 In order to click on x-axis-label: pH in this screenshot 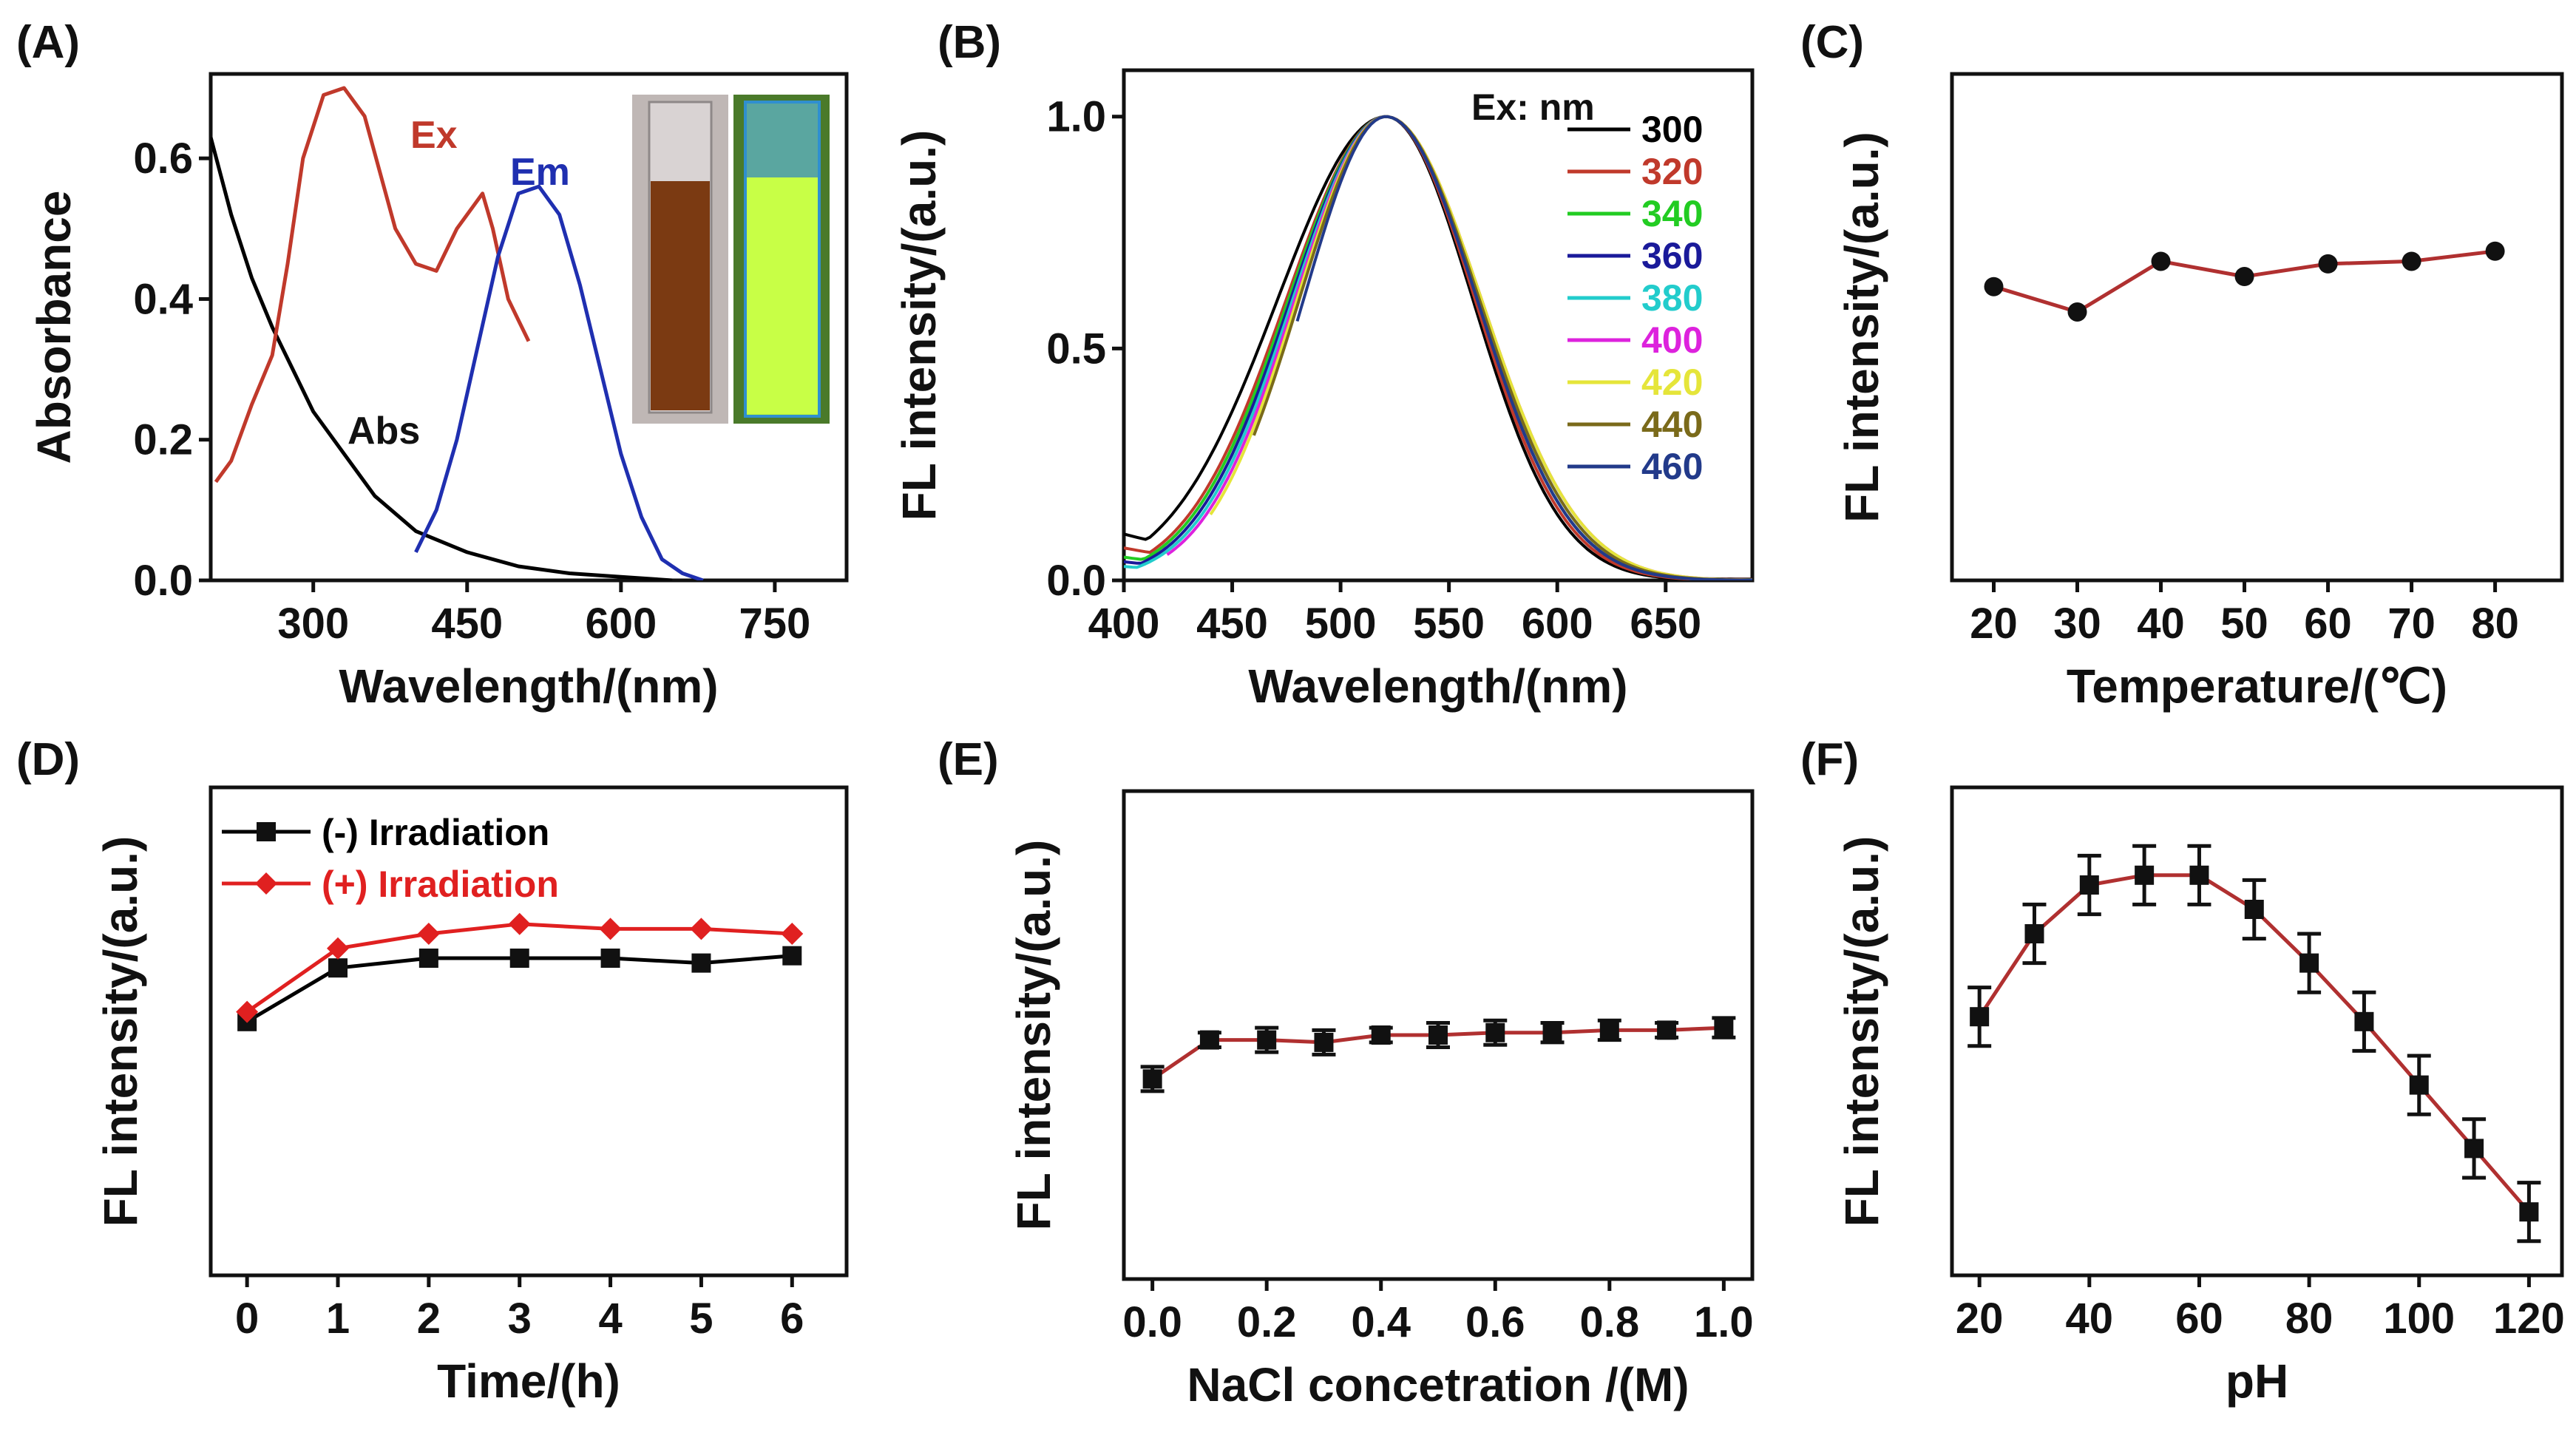, I will do `click(2257, 1381)`.